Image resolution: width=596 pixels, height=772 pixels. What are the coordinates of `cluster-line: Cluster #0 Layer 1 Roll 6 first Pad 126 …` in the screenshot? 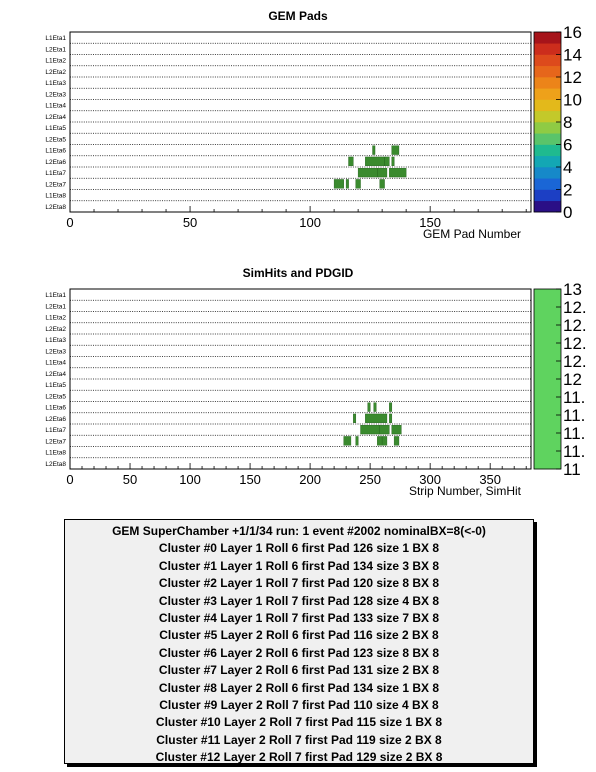 It's located at (299, 548).